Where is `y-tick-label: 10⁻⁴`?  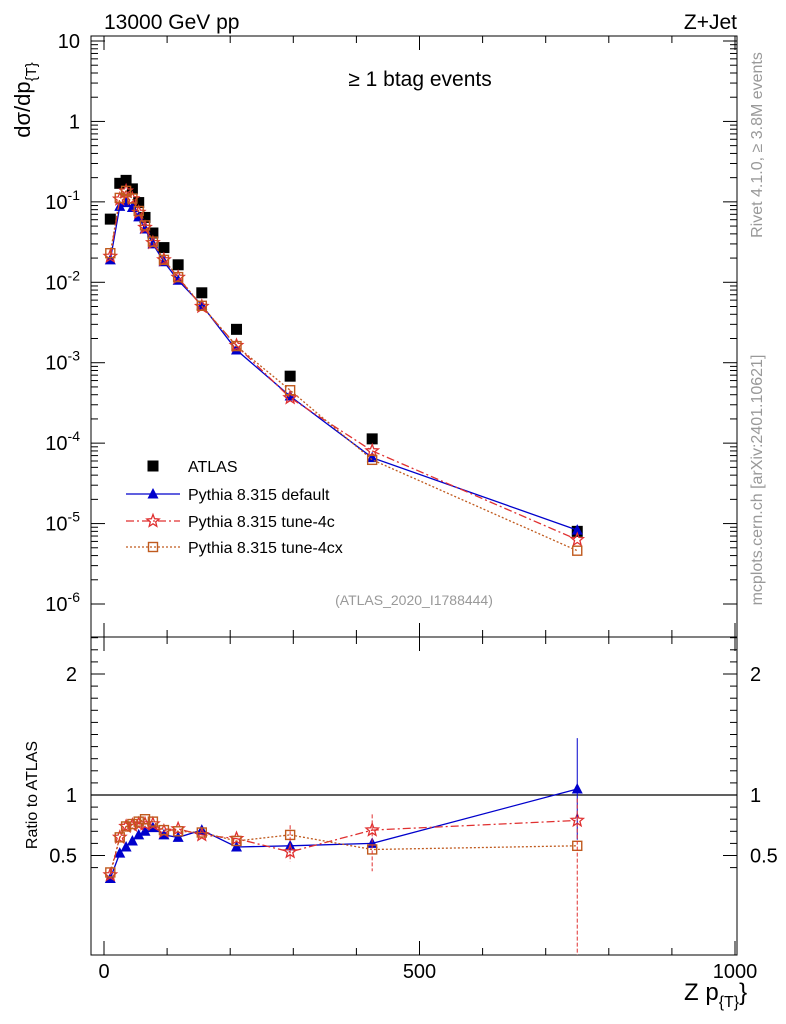
y-tick-label: 10⁻⁴ is located at coordinates (62, 441).